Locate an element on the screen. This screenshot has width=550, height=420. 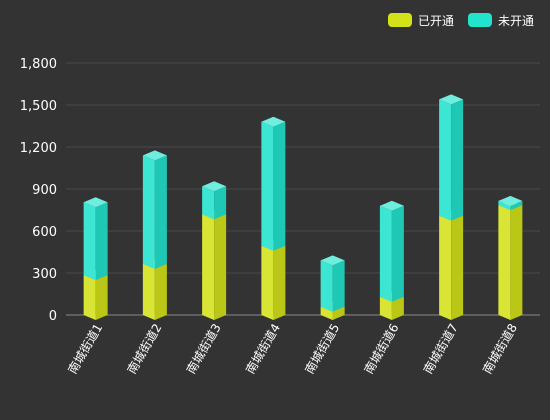
y-tick-label: 0 is located at coordinates (53, 316).